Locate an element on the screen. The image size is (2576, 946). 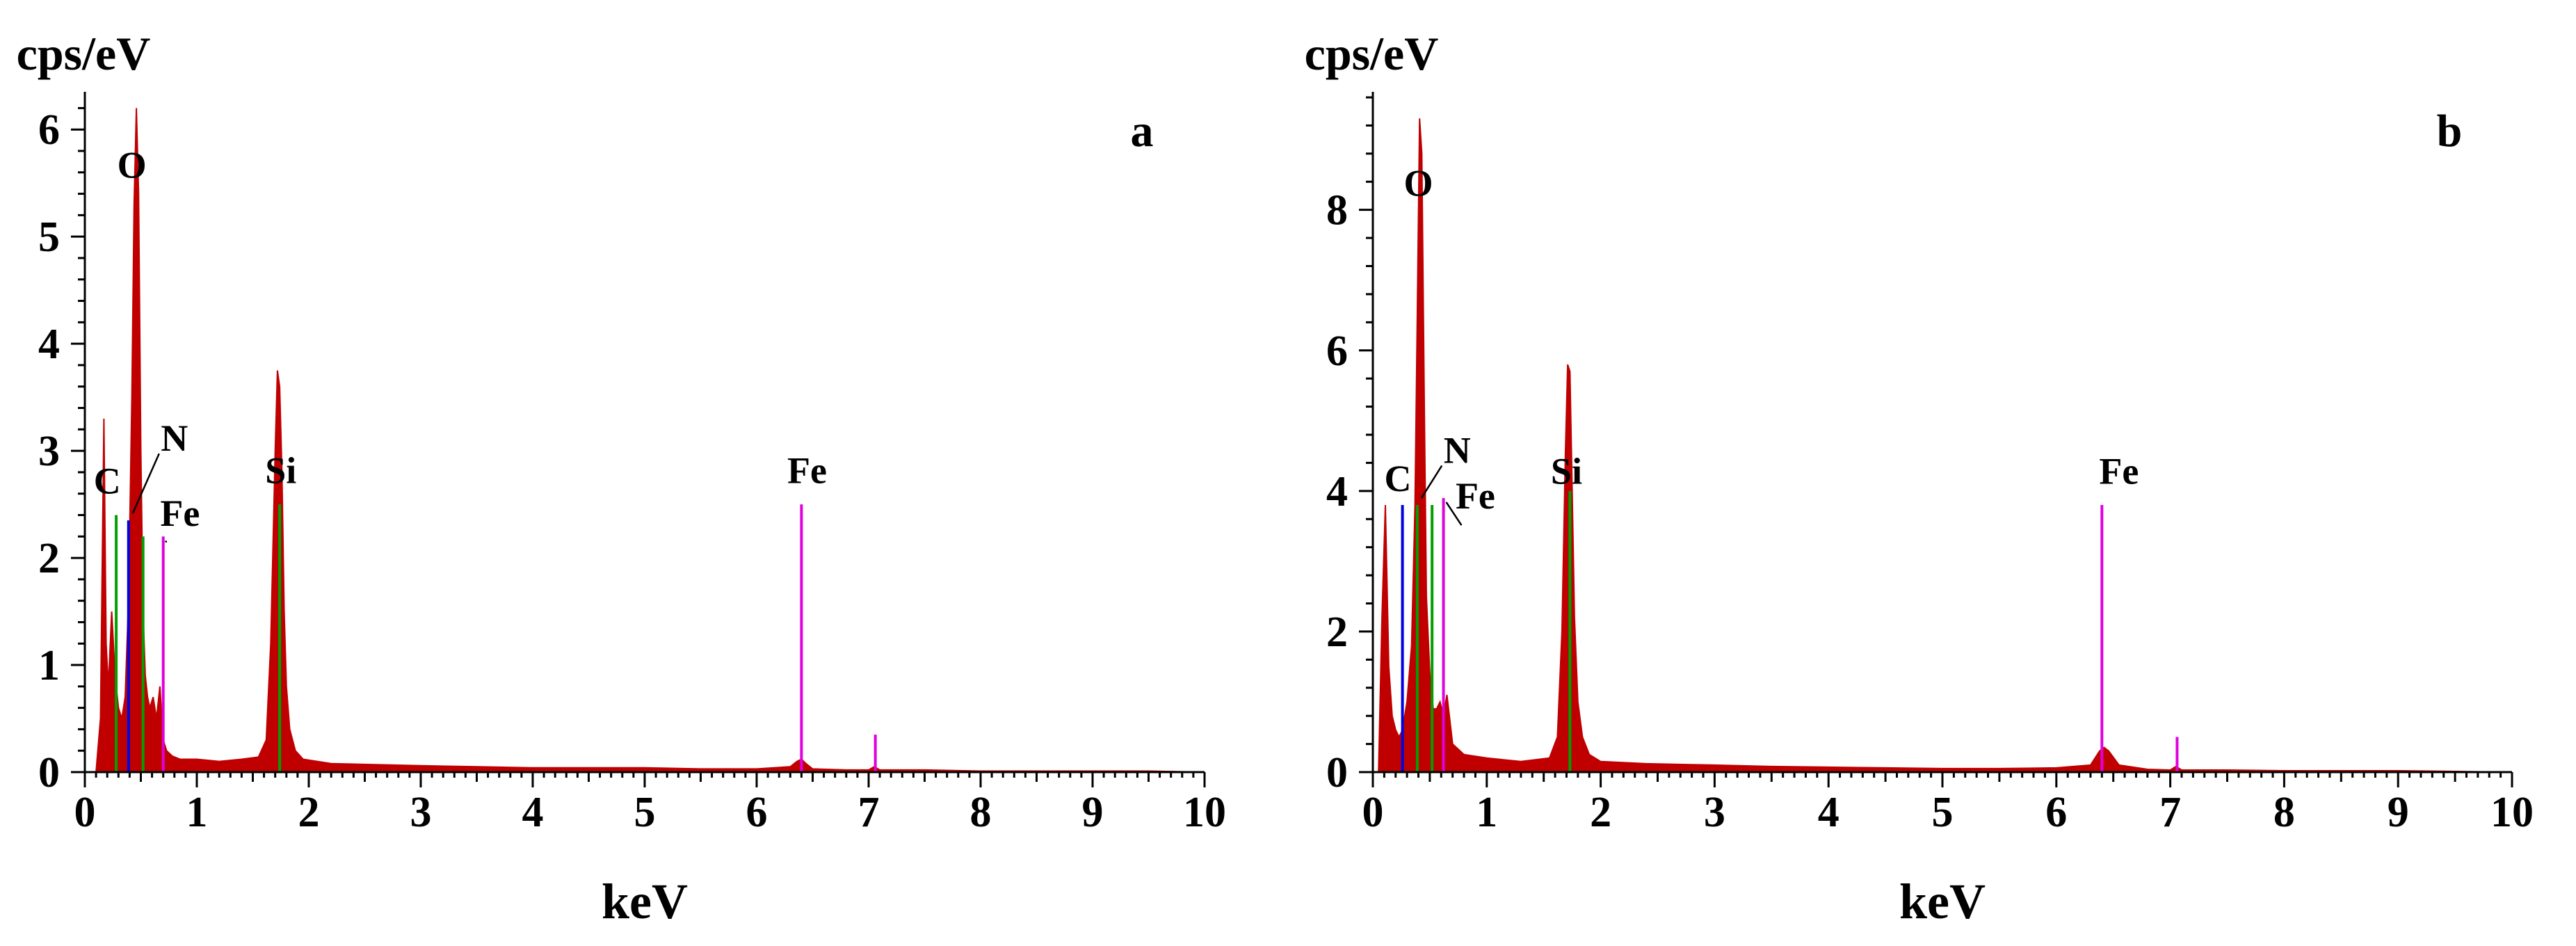
y-tick-label: 5 is located at coordinates (49, 237).